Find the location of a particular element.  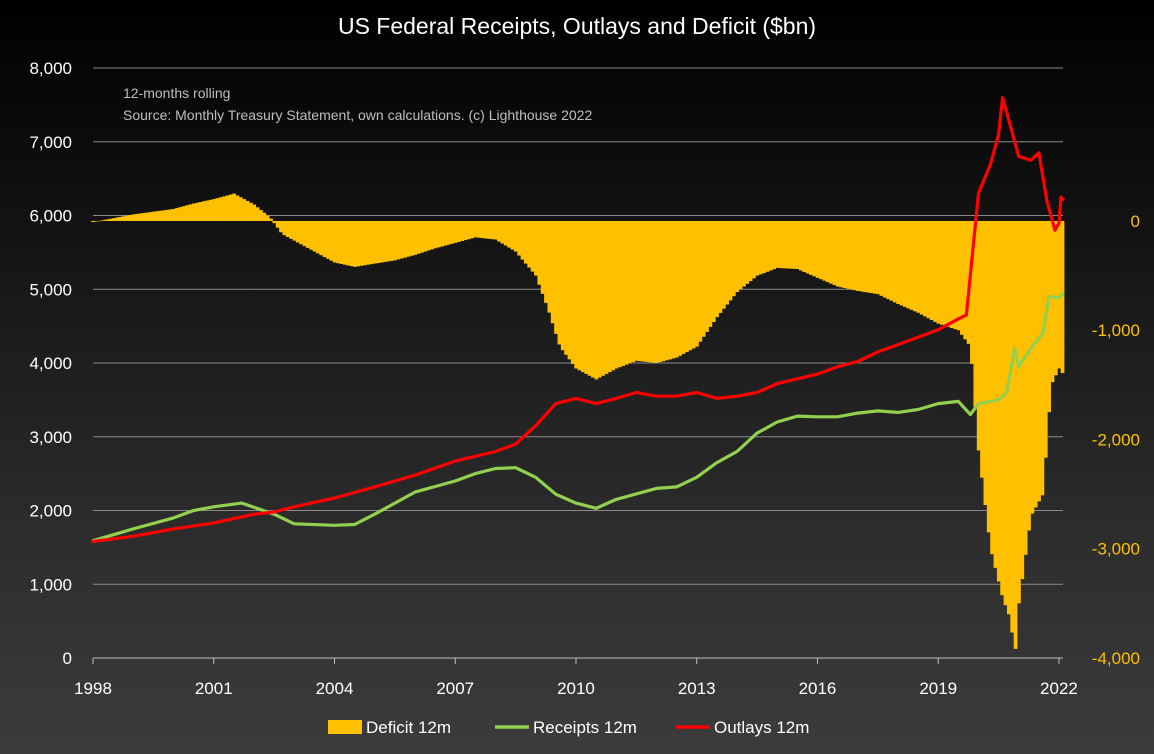

x-tick-label: 2022 is located at coordinates (1059, 688).